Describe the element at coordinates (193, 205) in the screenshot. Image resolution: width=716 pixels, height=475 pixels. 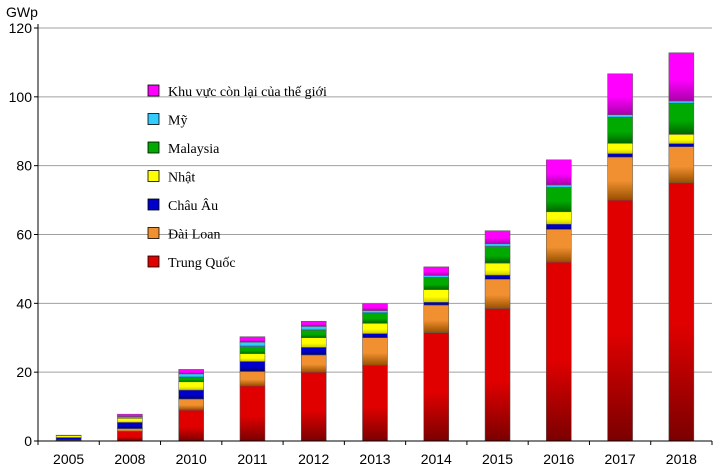
I see `legend-label: Châu Âu` at that location.